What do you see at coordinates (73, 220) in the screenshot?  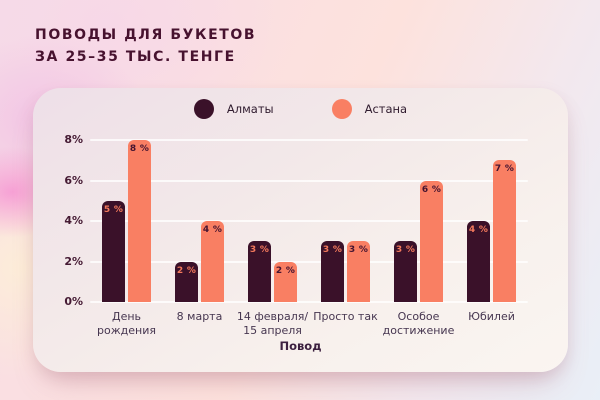 I see `y-tick-label: 4%` at bounding box center [73, 220].